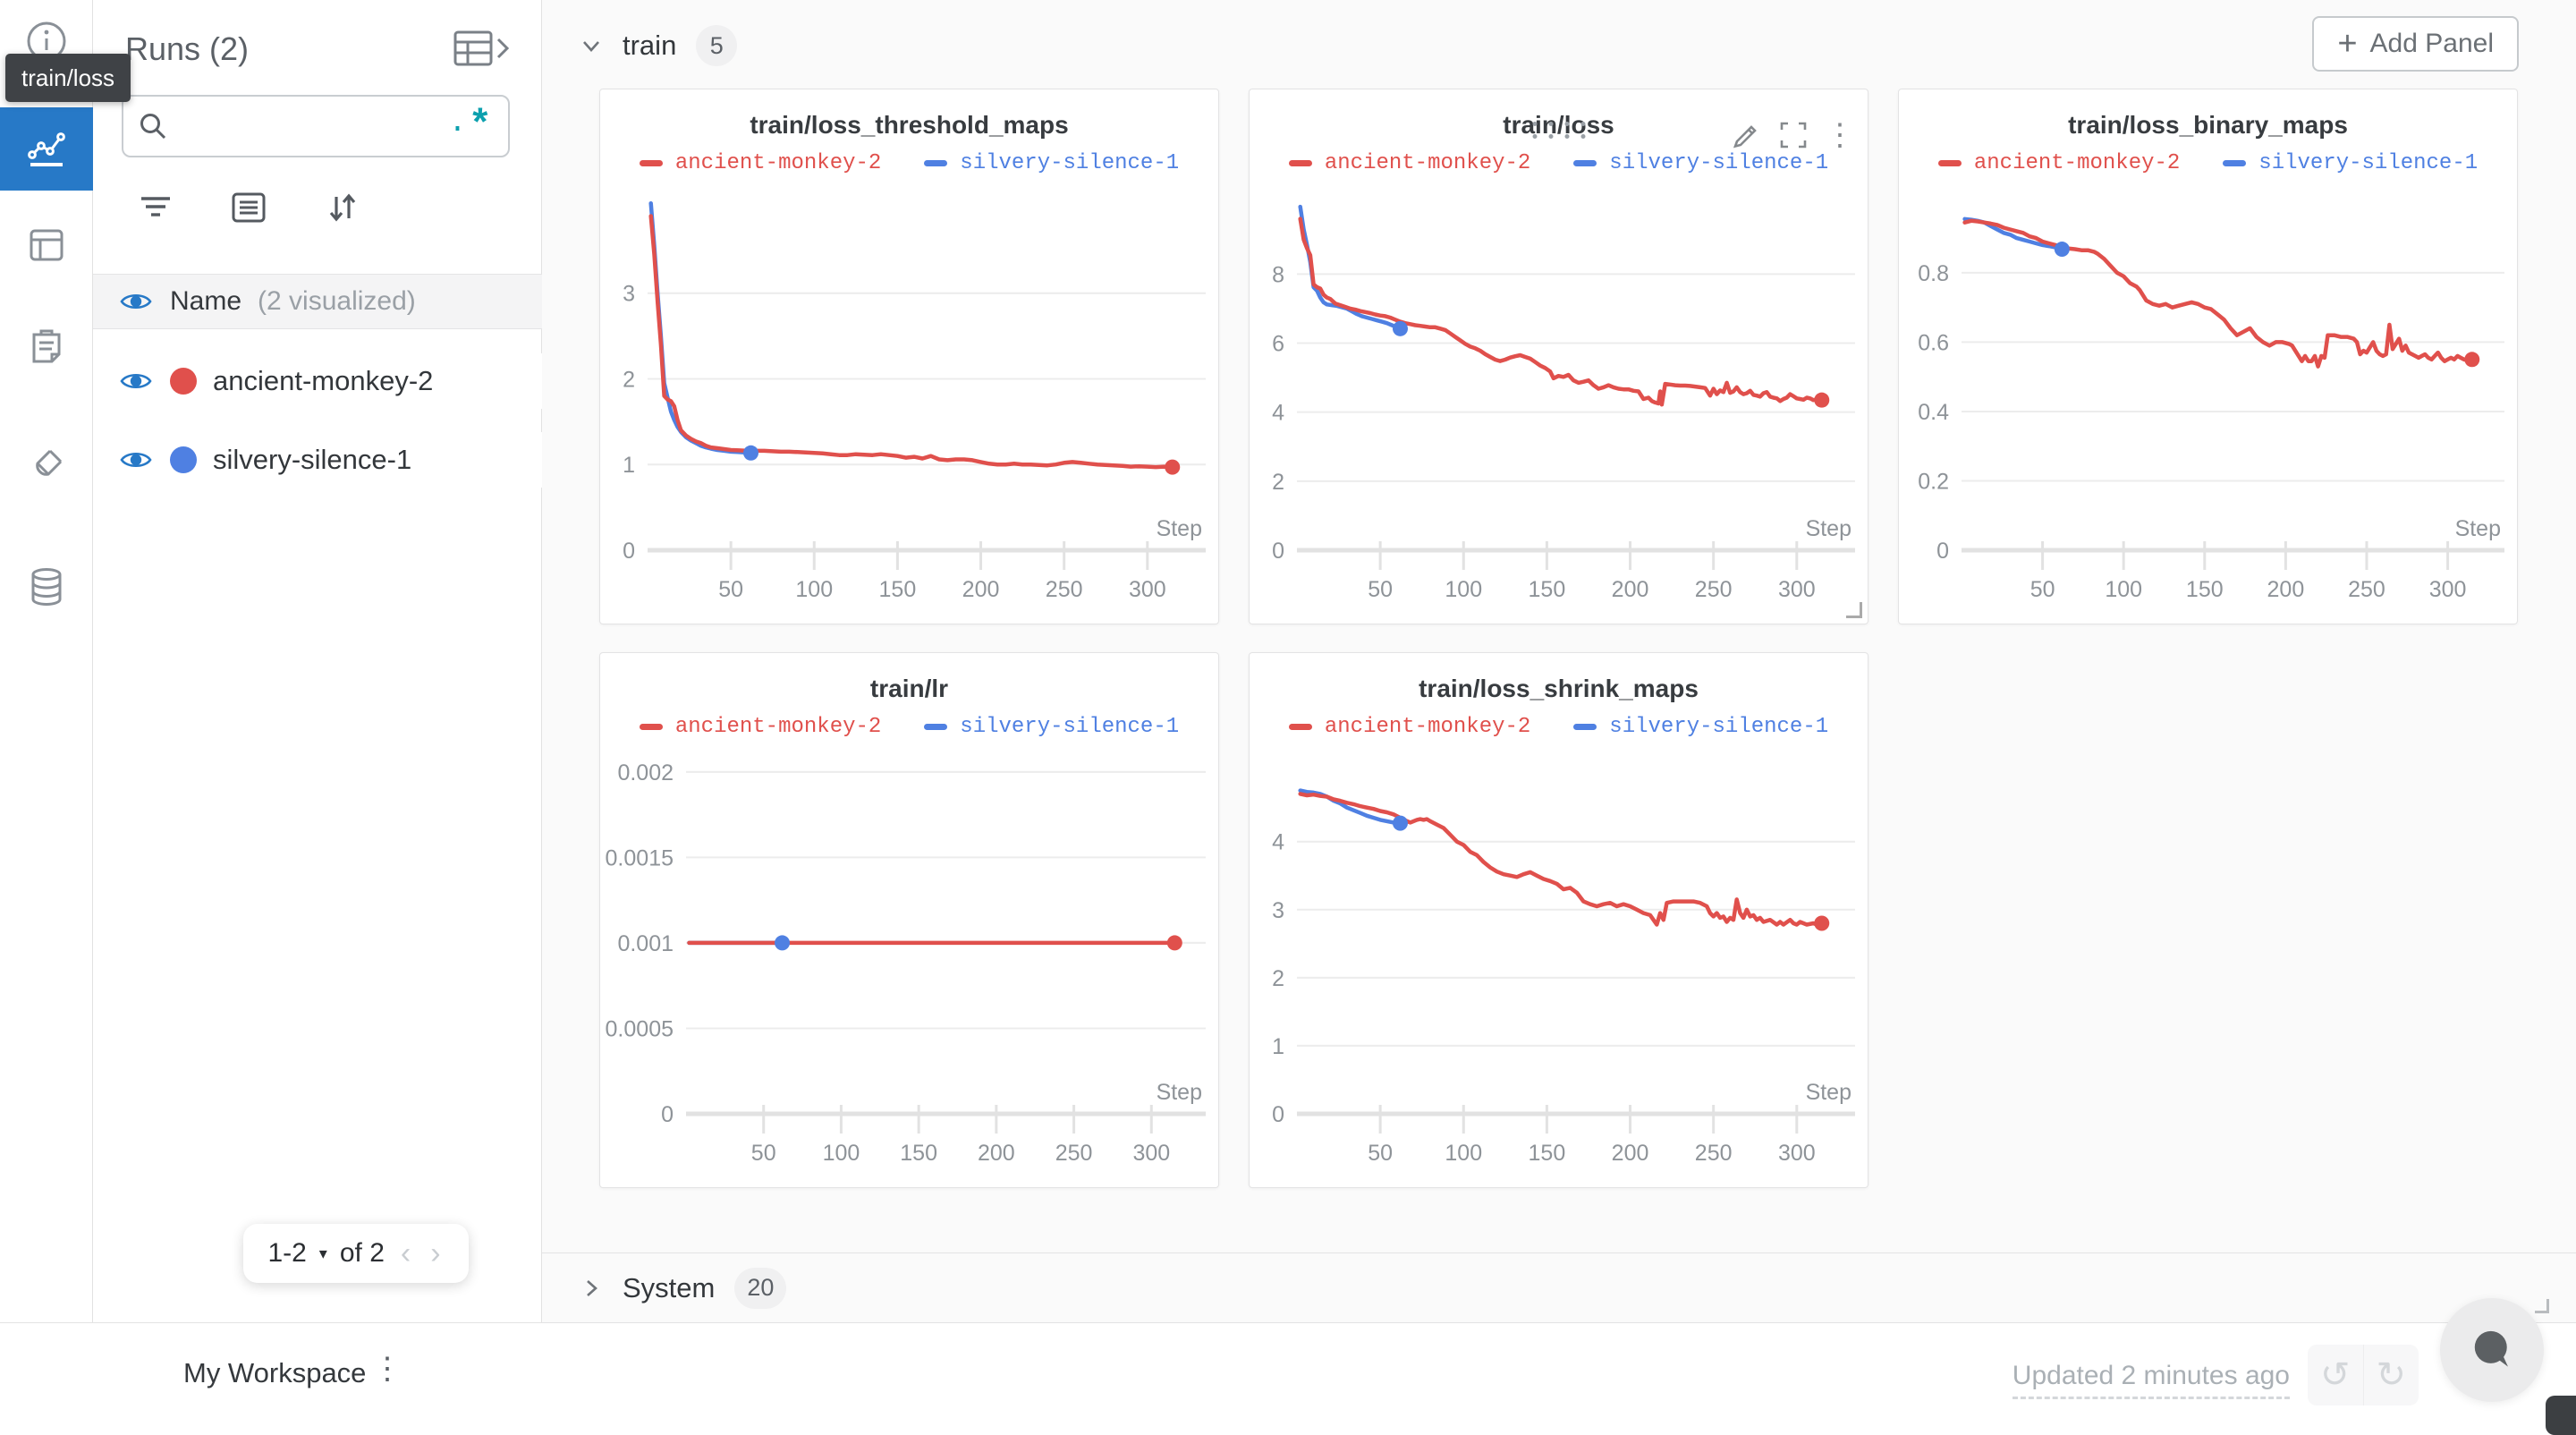 The width and height of the screenshot is (2576, 1435). I want to click on run-row: silvery-silence-1, so click(317, 460).